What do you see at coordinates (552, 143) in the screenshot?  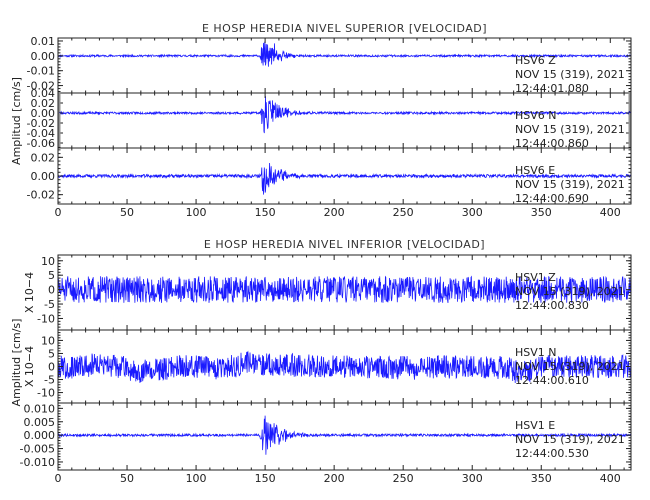 I see `time-label: 12:44:00.860` at bounding box center [552, 143].